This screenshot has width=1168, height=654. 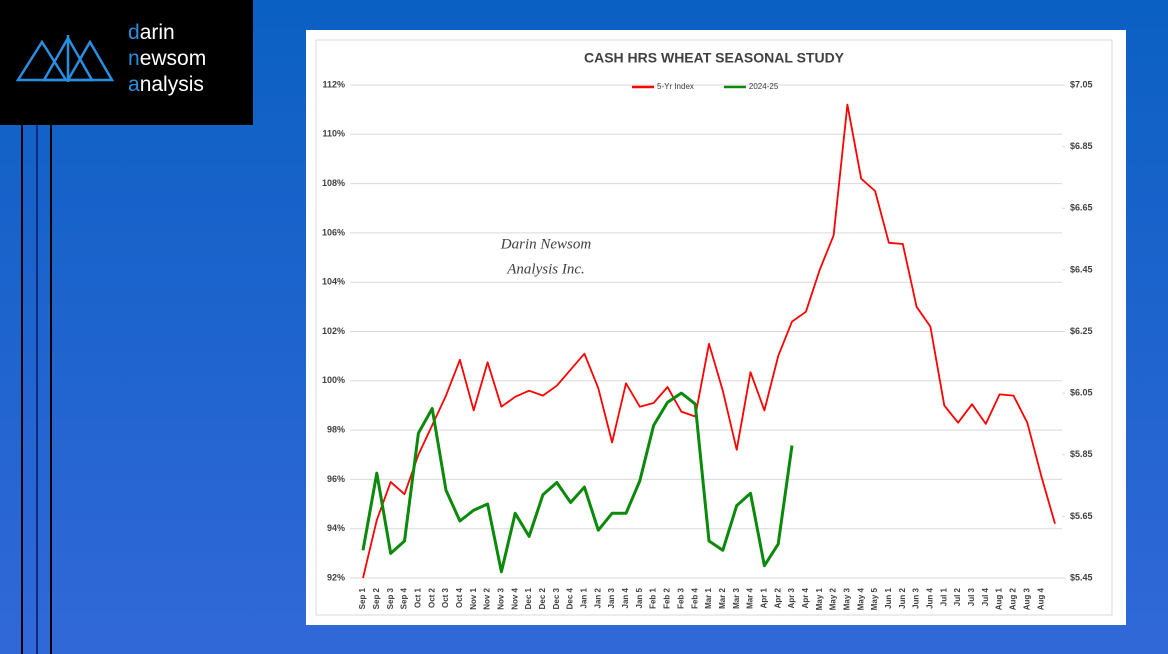 What do you see at coordinates (333, 232) in the screenshot?
I see `y-tick-label: 106%` at bounding box center [333, 232].